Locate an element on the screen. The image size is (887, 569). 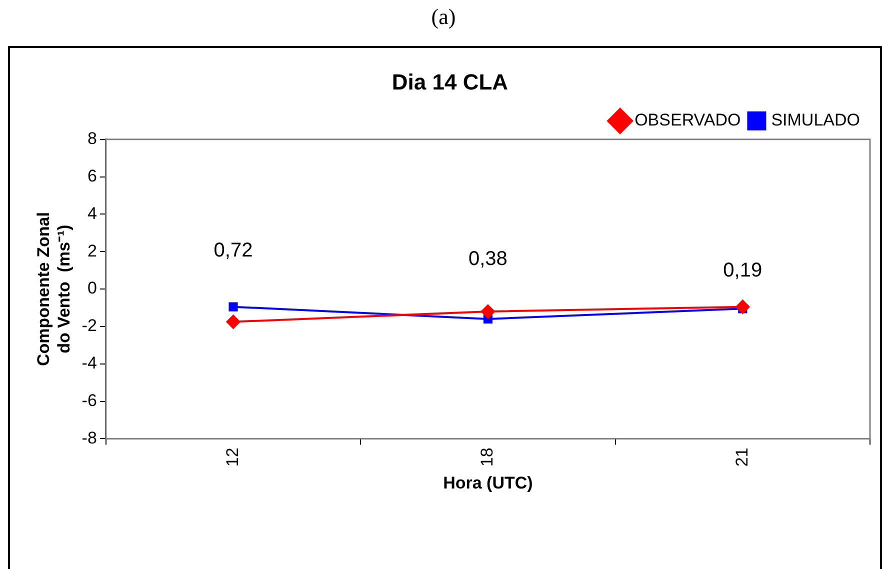
text: (a) is located at coordinates (443, 17).